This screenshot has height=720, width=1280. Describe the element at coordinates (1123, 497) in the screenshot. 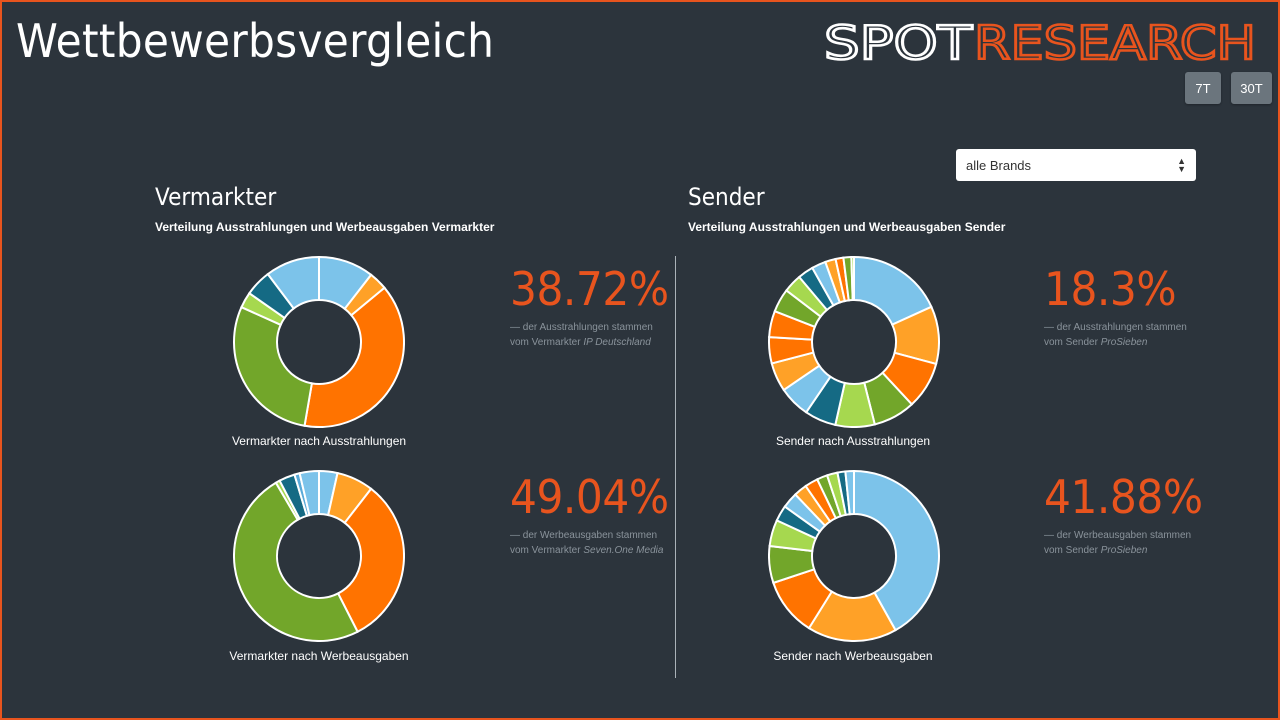

I see `pct-sender-werbeausgaben: 41.88%` at that location.